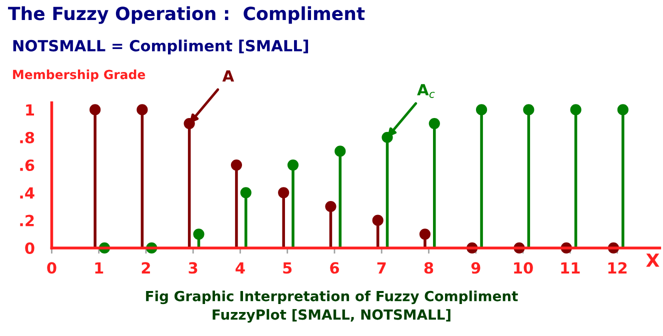 The height and width of the screenshot is (336, 663). What do you see at coordinates (240, 268) in the screenshot?
I see `x-tick-label: 4` at bounding box center [240, 268].